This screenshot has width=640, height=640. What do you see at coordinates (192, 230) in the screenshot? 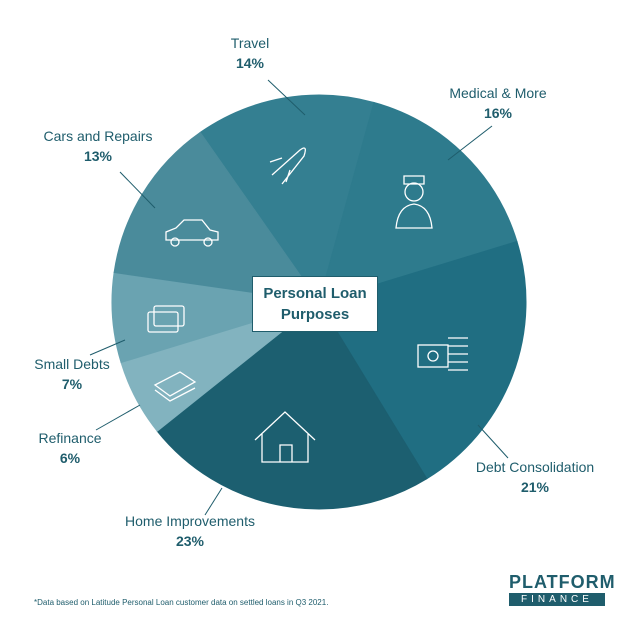
I see `icon-car` at bounding box center [192, 230].